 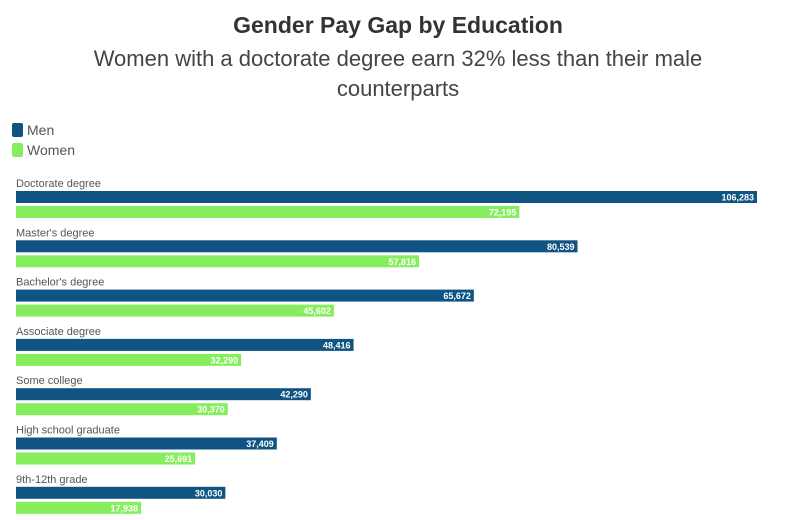 I want to click on data-label: 30,030, so click(x=209, y=493).